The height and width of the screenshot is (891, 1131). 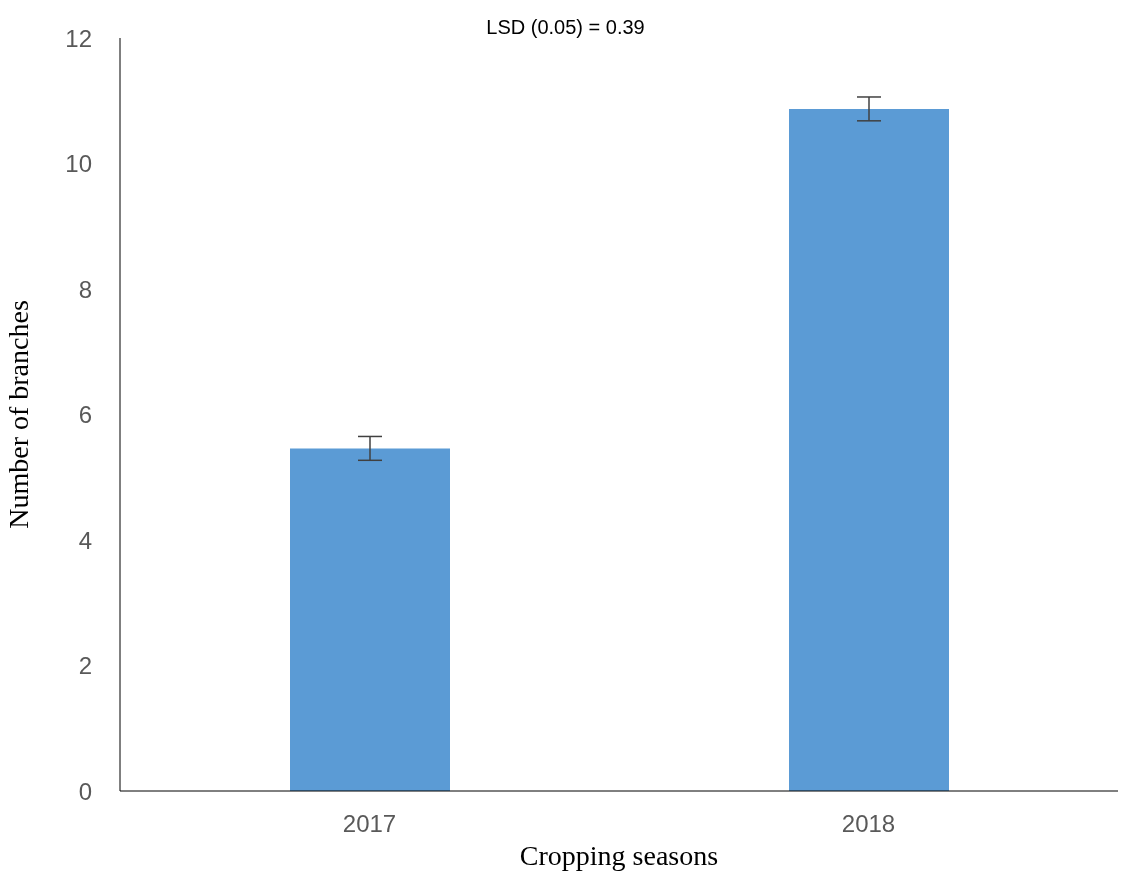 I want to click on y-tick-label: 12, so click(x=78, y=38).